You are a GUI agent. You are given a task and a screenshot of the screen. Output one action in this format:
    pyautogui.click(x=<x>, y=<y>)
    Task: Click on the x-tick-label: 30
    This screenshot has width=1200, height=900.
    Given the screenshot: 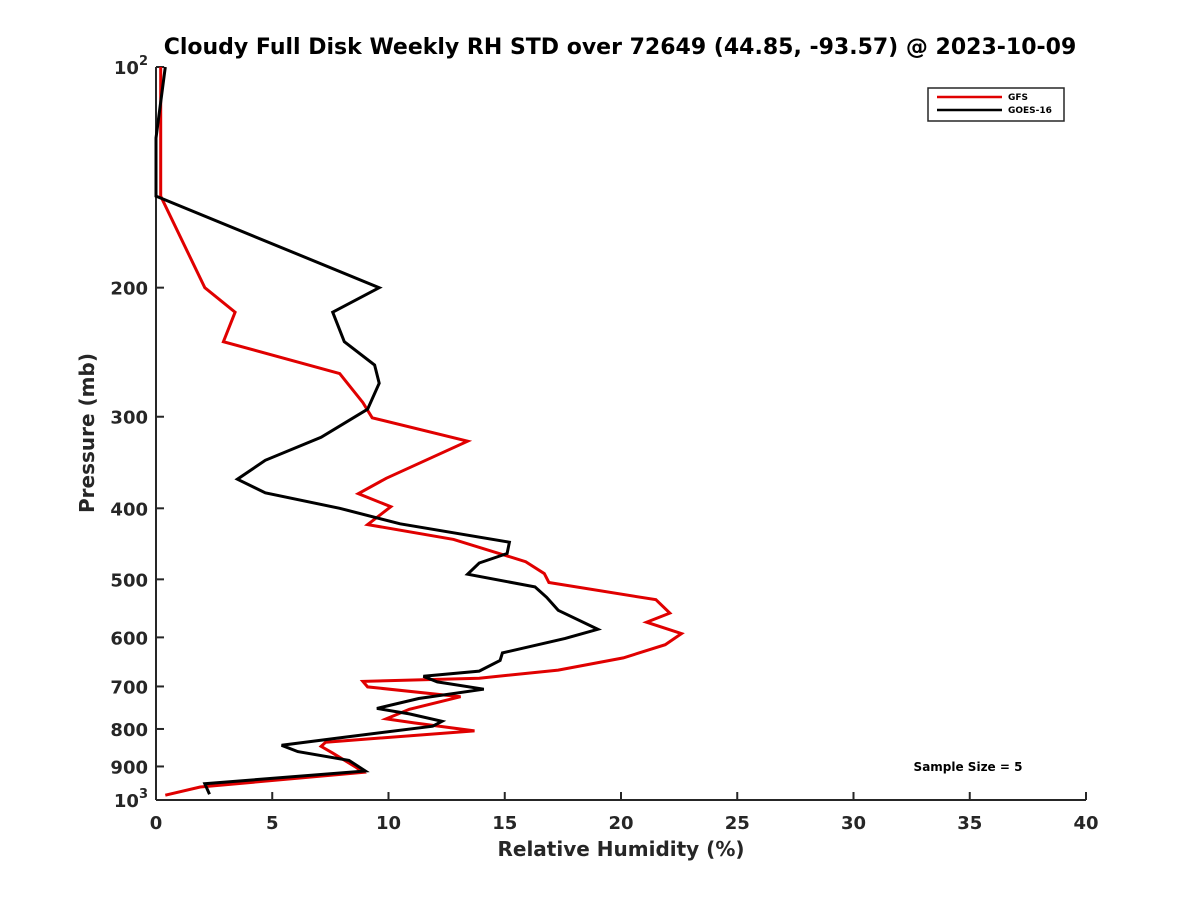 What is the action you would take?
    pyautogui.click(x=853, y=823)
    